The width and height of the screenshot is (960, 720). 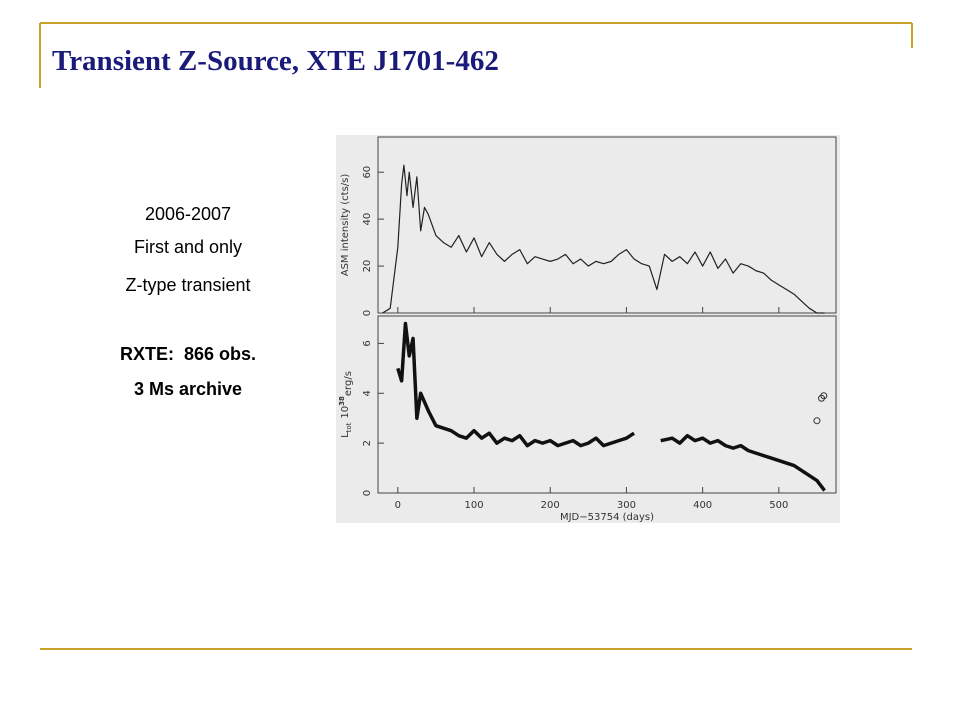 What do you see at coordinates (348, 383) in the screenshot?
I see `y-axis-label-part: erg/s` at bounding box center [348, 383].